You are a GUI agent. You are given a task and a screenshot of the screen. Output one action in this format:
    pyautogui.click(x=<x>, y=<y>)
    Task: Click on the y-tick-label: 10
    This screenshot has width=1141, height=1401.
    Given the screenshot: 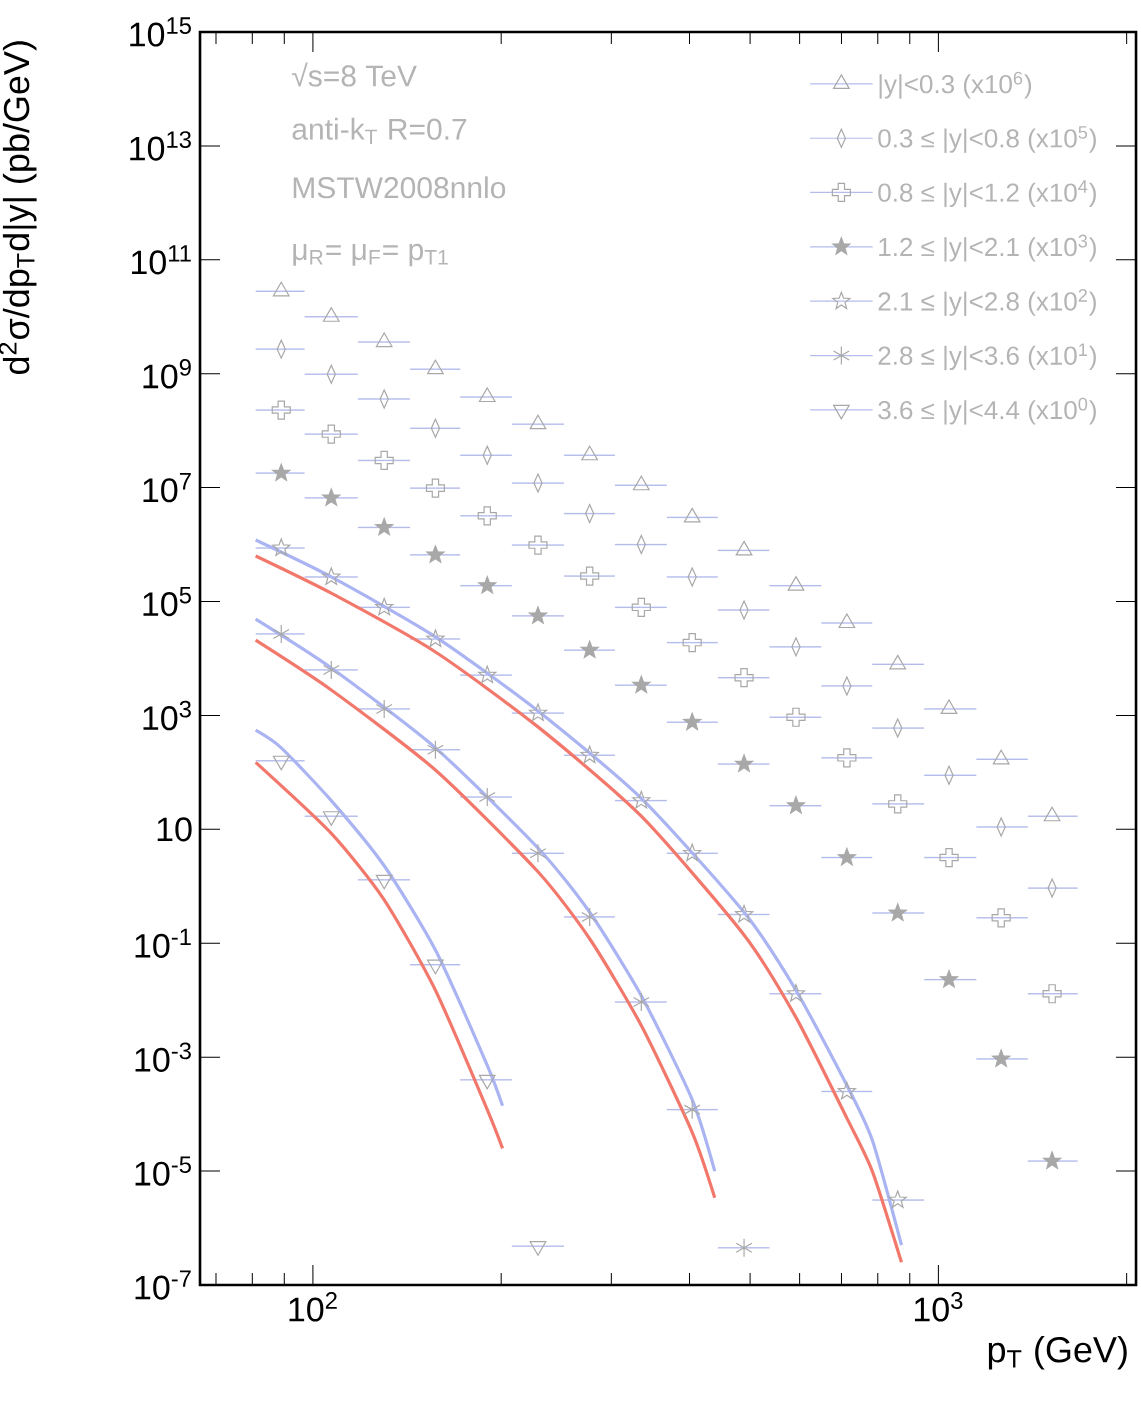 What is the action you would take?
    pyautogui.click(x=174, y=829)
    